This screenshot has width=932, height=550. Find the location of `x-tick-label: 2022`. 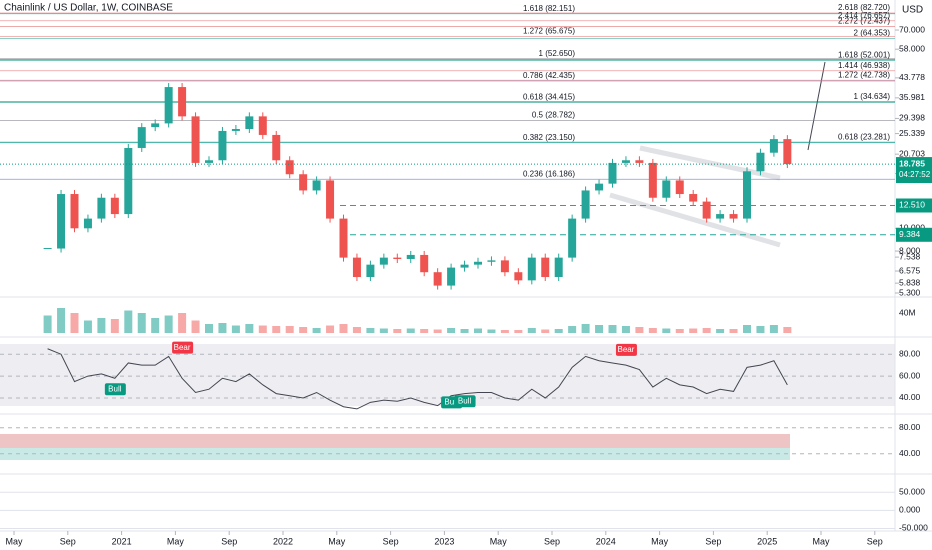

x-tick-label: 2022 is located at coordinates (283, 541).